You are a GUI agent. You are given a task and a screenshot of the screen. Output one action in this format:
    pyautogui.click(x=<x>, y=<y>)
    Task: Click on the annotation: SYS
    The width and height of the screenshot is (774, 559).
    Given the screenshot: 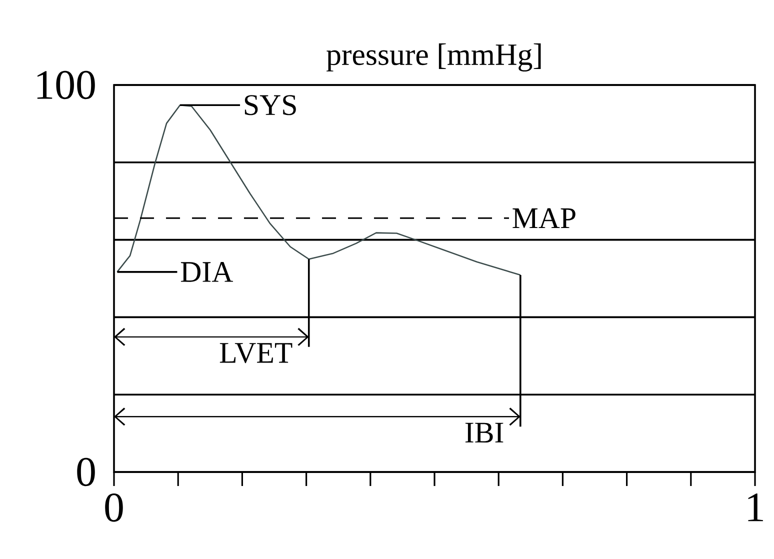 What is the action you would take?
    pyautogui.click(x=270, y=105)
    